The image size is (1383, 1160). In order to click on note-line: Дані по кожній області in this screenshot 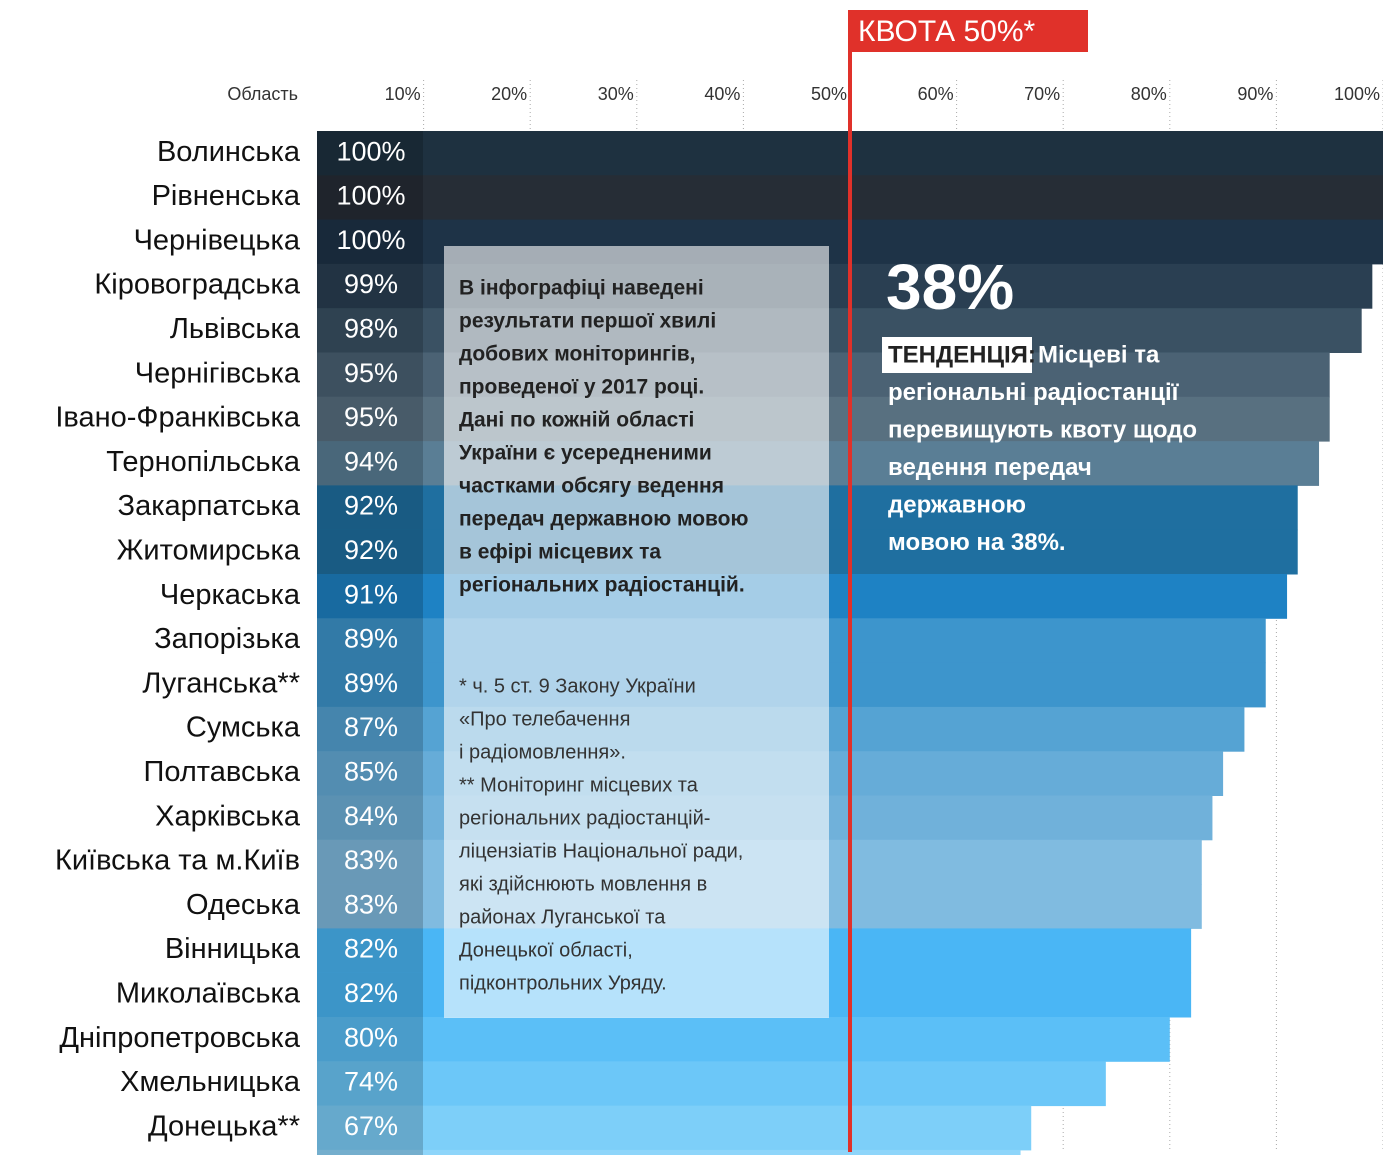, I will do `click(576, 420)`.